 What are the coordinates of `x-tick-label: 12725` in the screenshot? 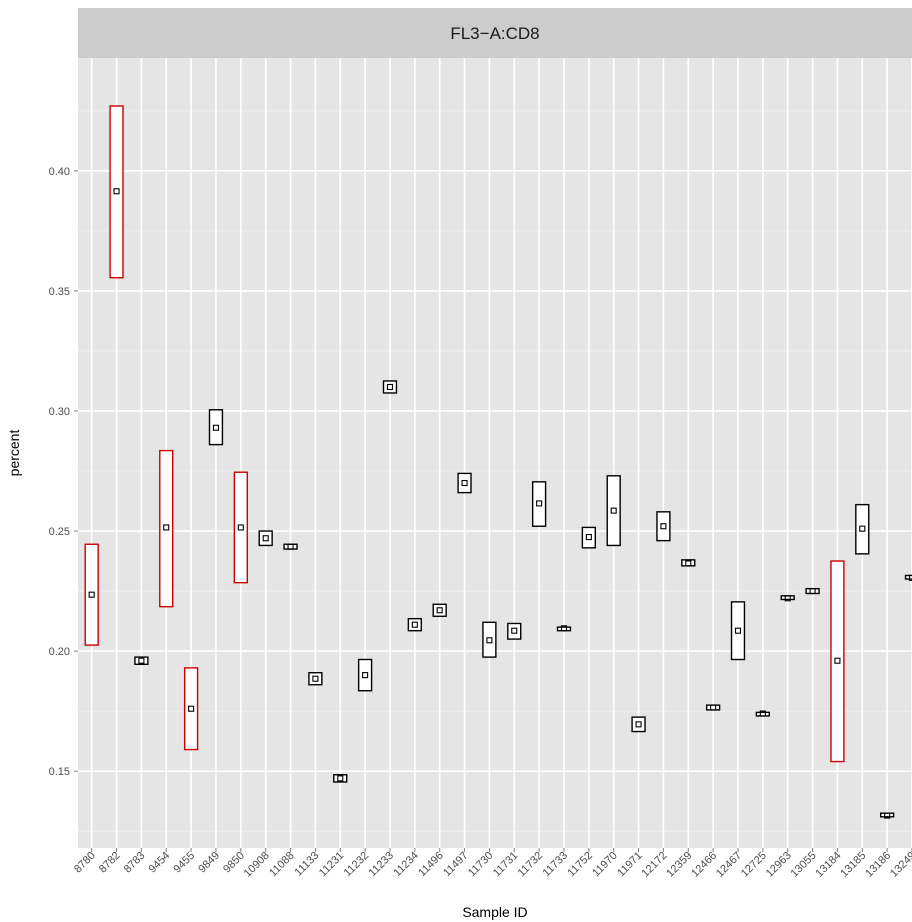 It's located at (754, 865).